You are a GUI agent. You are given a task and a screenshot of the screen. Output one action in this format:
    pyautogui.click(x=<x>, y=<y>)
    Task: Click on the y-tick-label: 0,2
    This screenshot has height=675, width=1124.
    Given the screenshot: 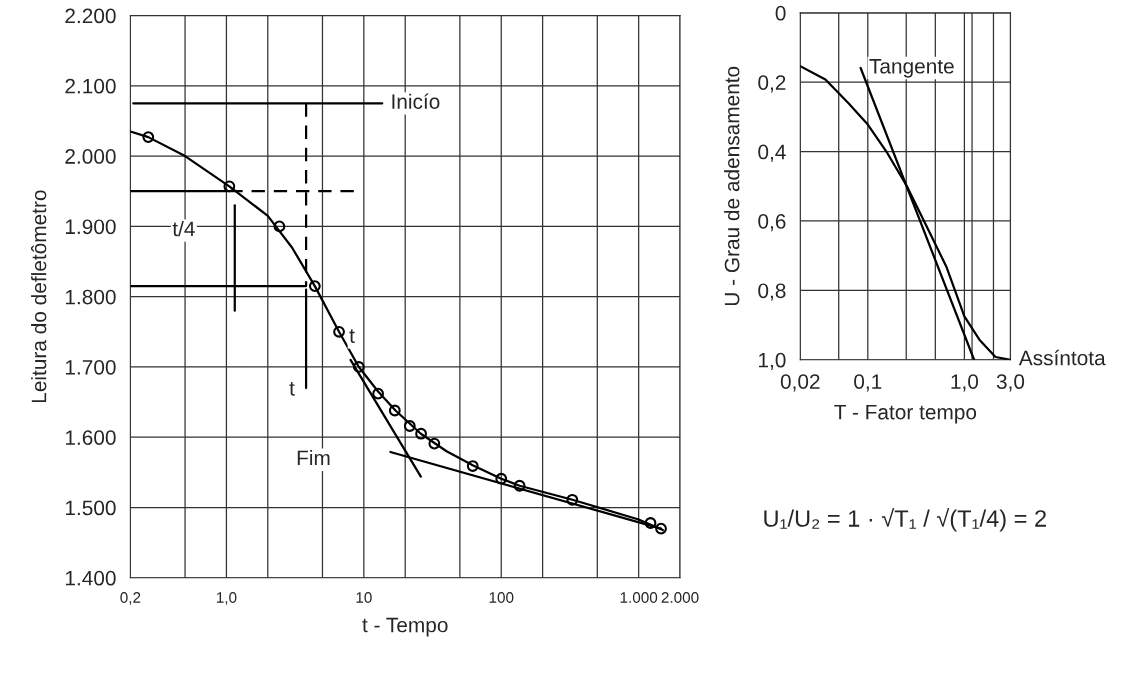 What is the action you would take?
    pyautogui.click(x=772, y=84)
    